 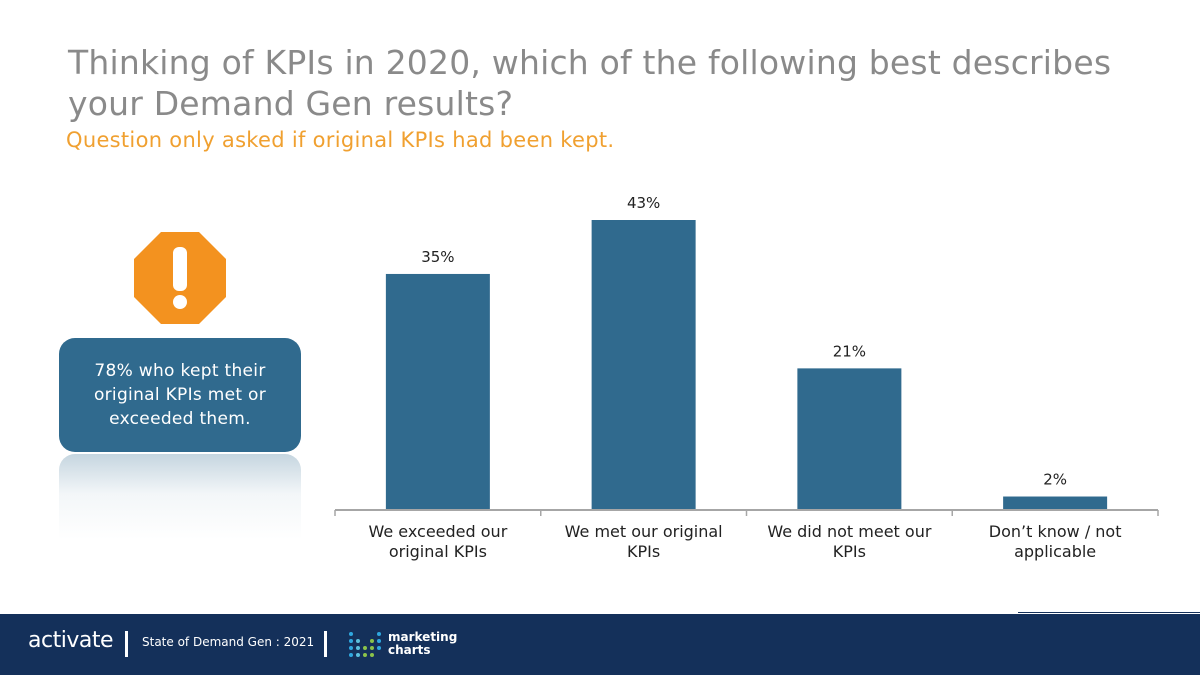 I want to click on report-name: State of Demand Gen : 2021, so click(x=228, y=642).